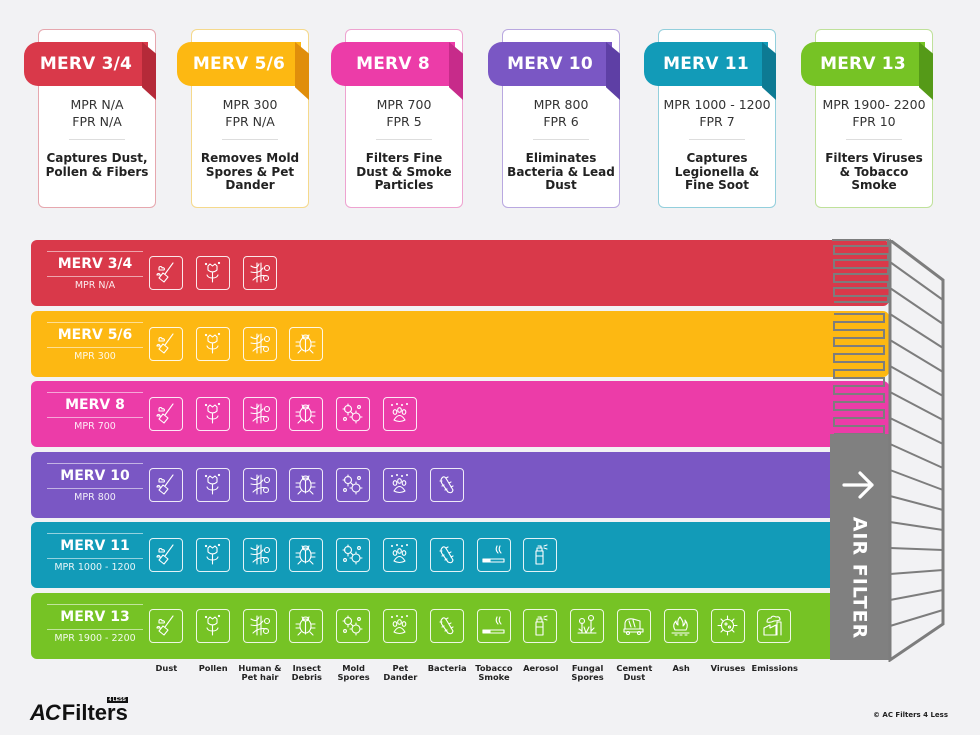  Describe the element at coordinates (447, 668) in the screenshot. I see `legend-label: Bacteria` at that location.